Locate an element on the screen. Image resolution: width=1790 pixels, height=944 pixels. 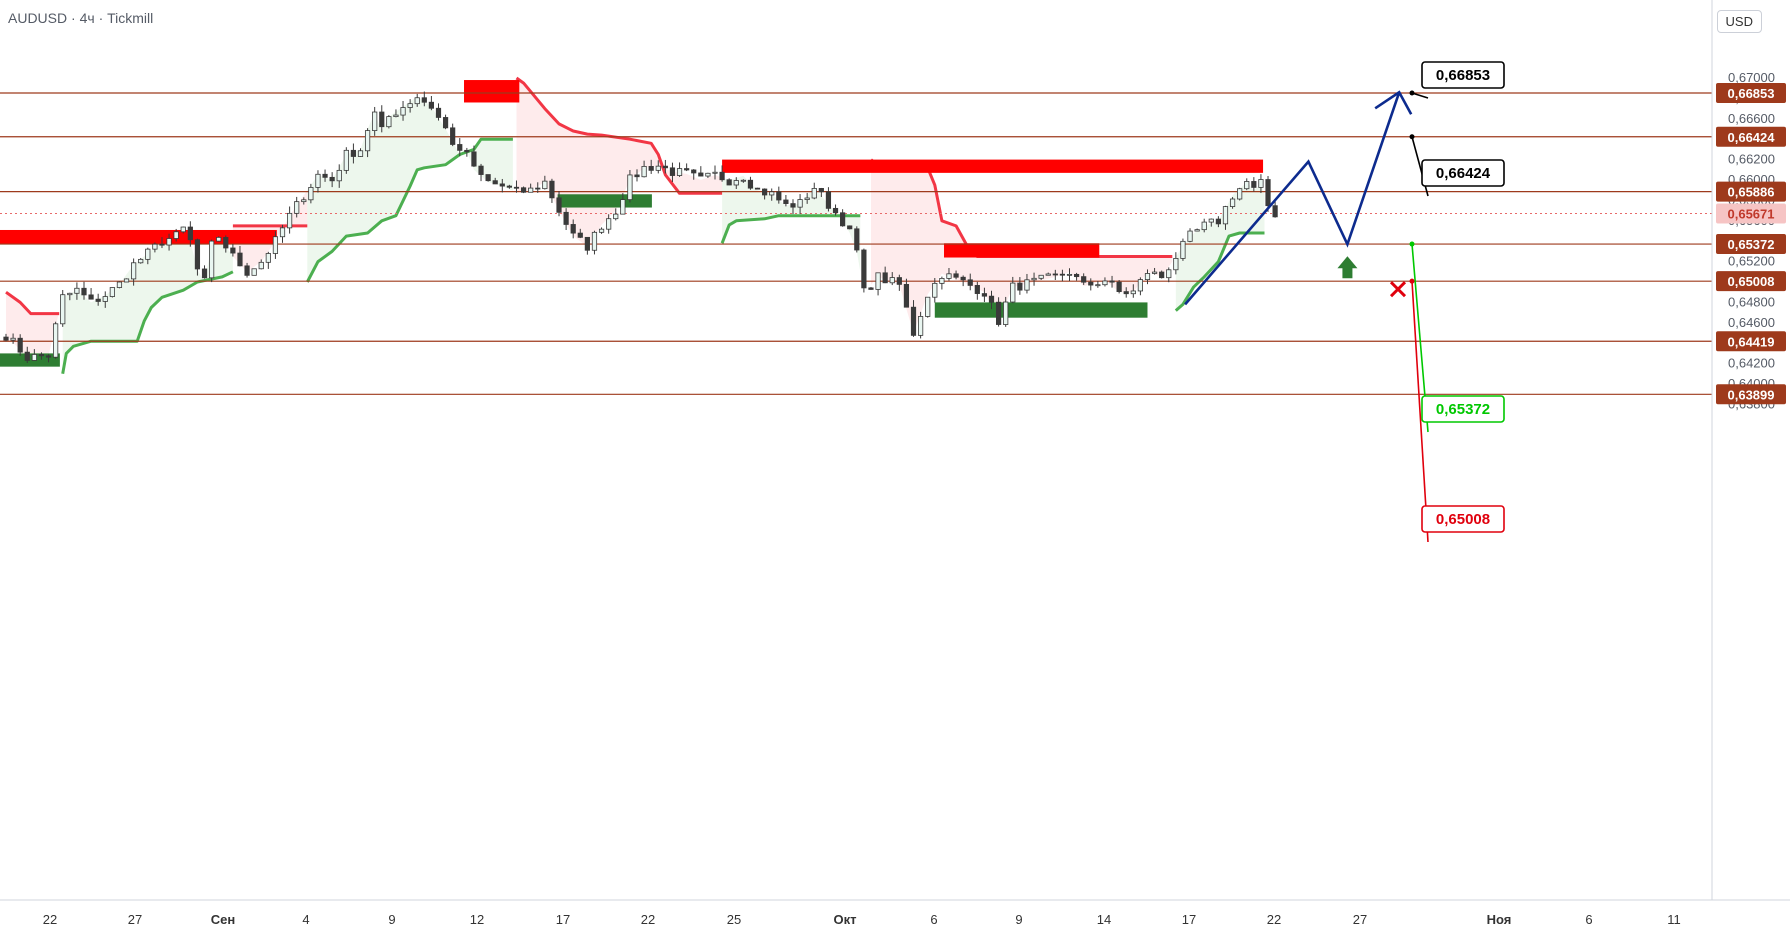
level-price-label: 0,65372 is located at coordinates (1751, 244).